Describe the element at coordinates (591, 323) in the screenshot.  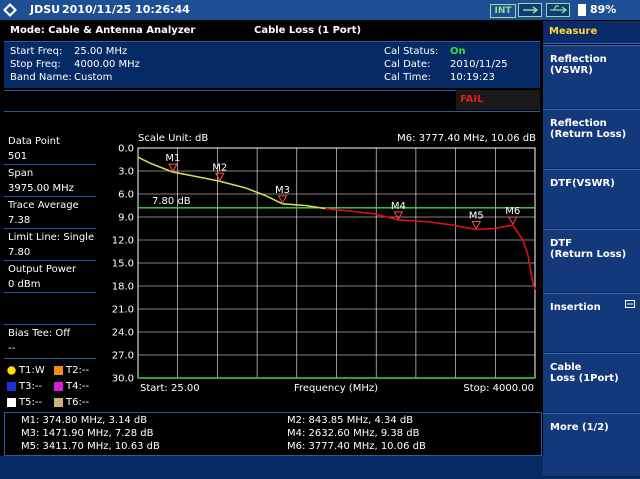
I see `softkey-insertion: Insertion` at that location.